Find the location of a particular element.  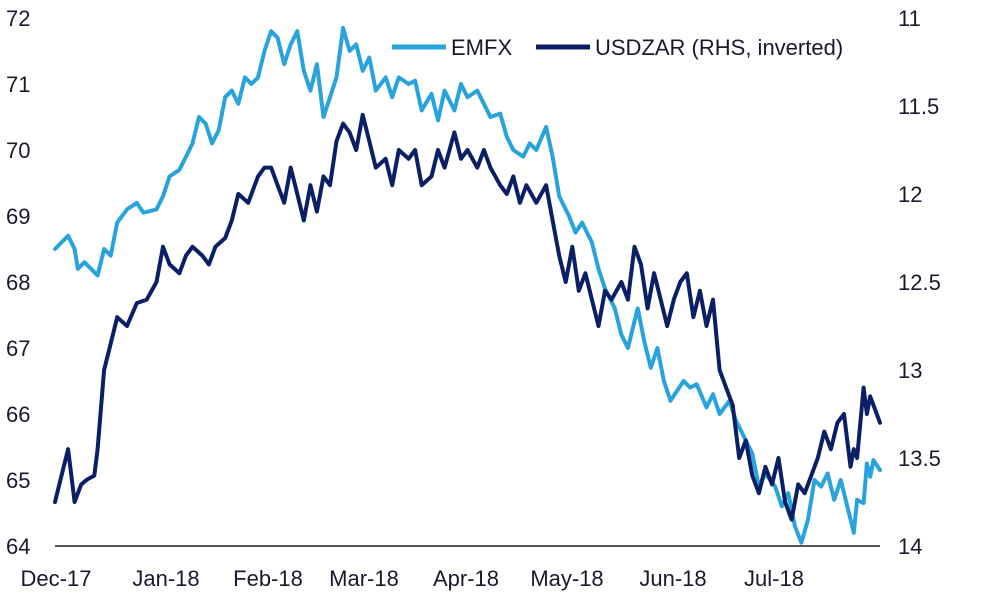

x-tick-label: Jun-18 is located at coordinates (672, 578).